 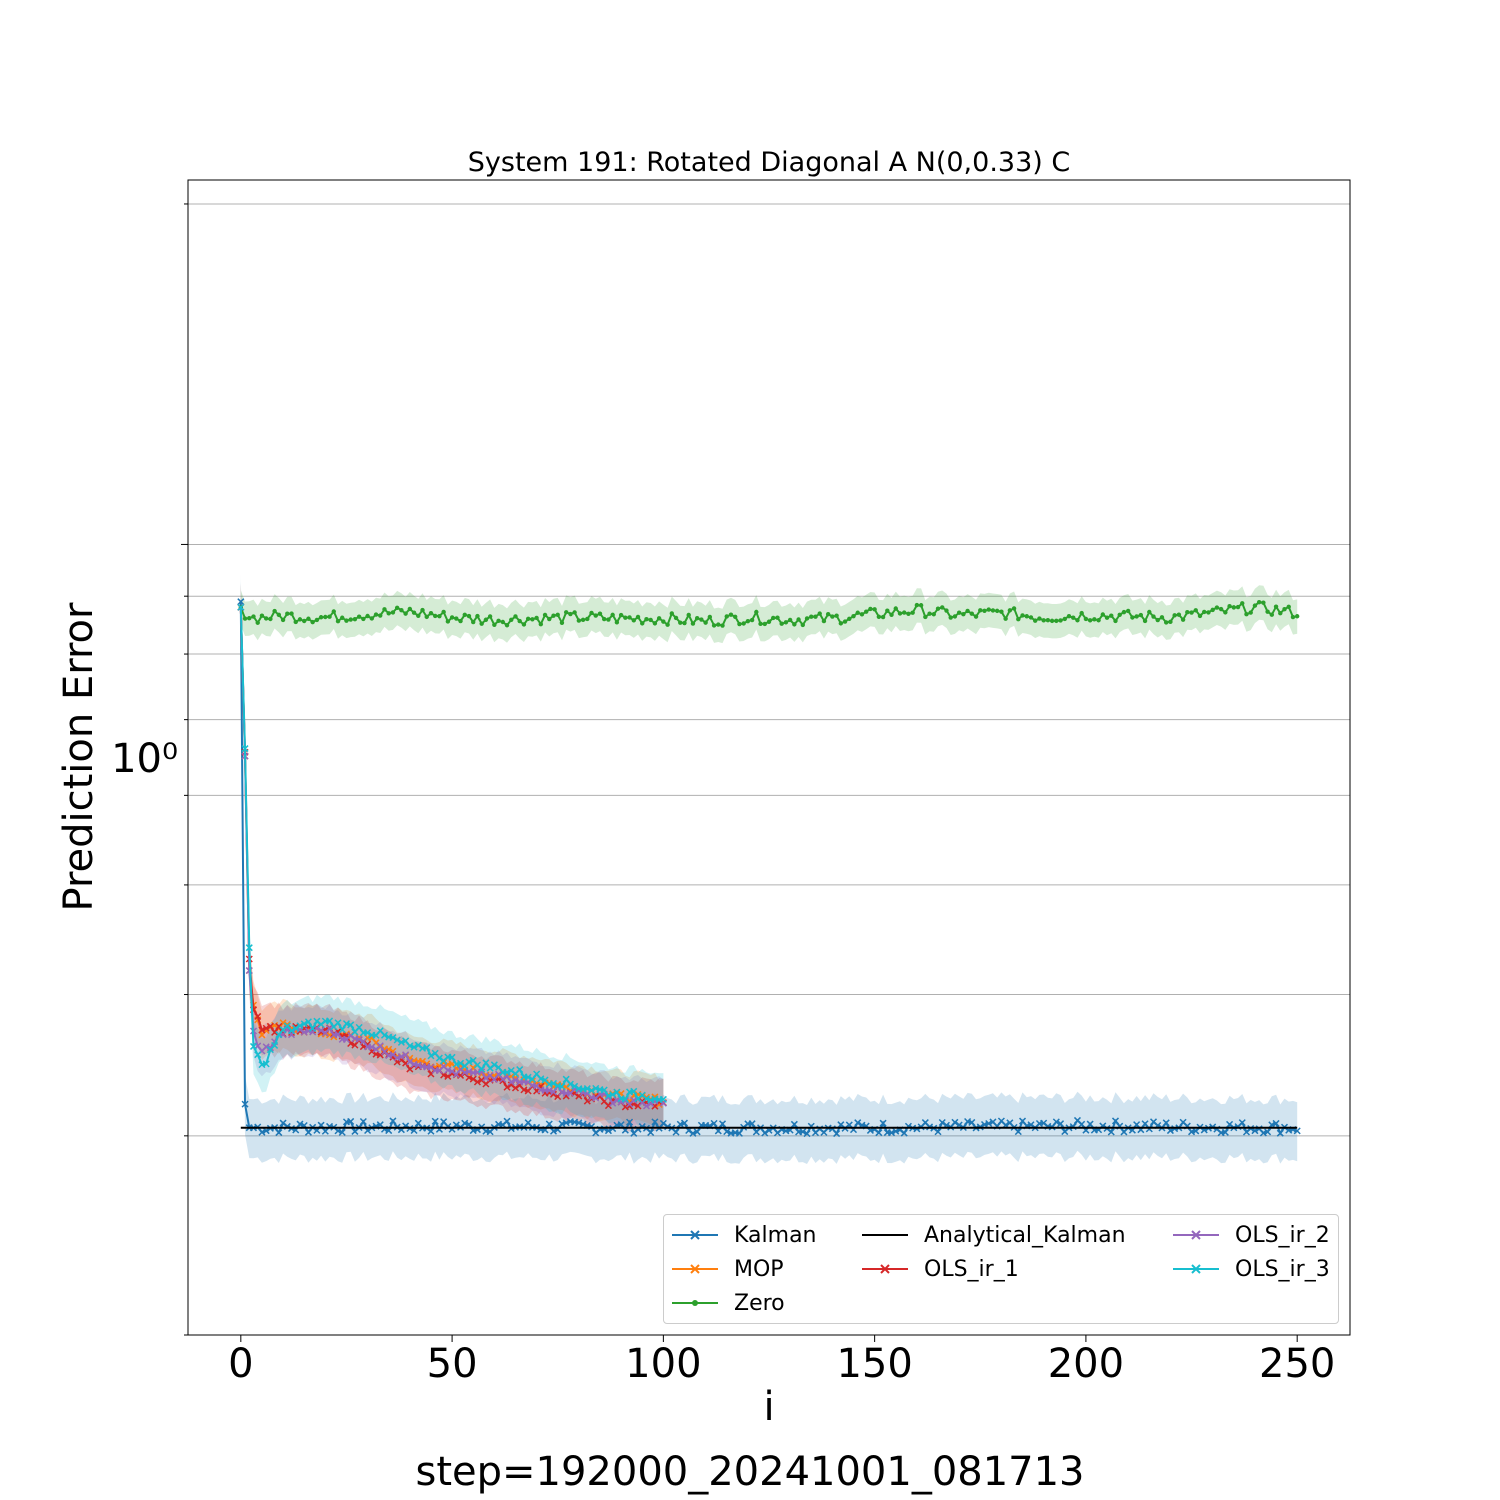 What do you see at coordinates (749, 1472) in the screenshot?
I see `footer-label: step=192000_20241001_081713` at bounding box center [749, 1472].